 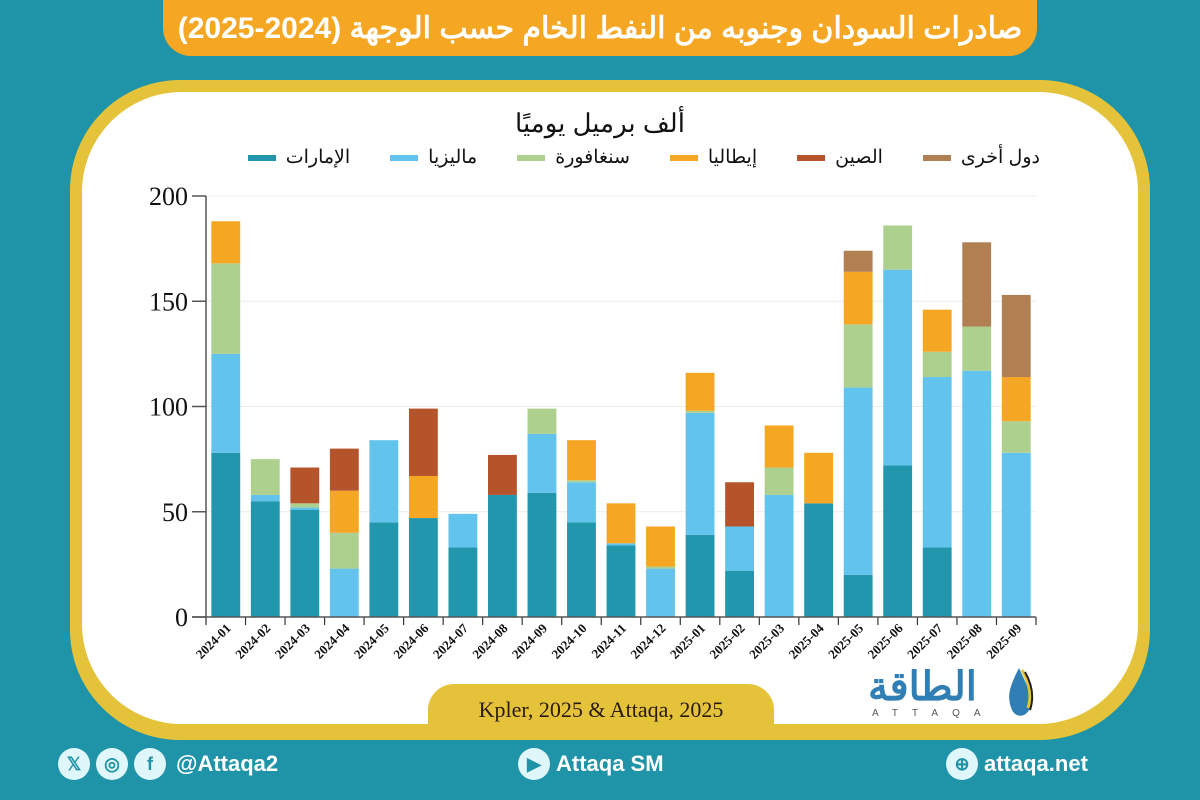 What do you see at coordinates (411, 641) in the screenshot?
I see `x-tick-label: 2024-06` at bounding box center [411, 641].